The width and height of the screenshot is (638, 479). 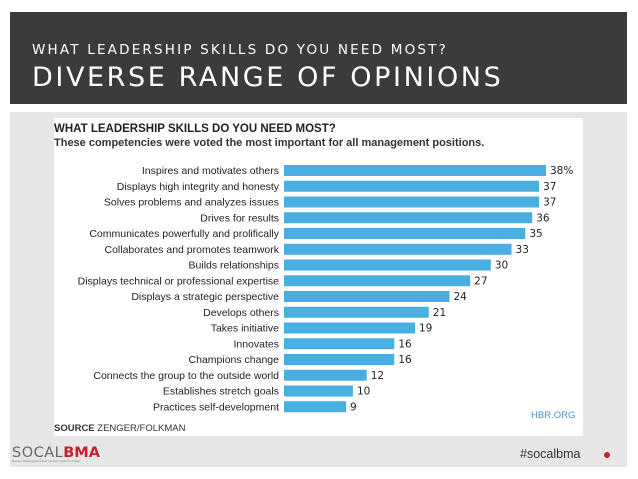 I want to click on category-label: Takes initiative, so click(x=245, y=329).